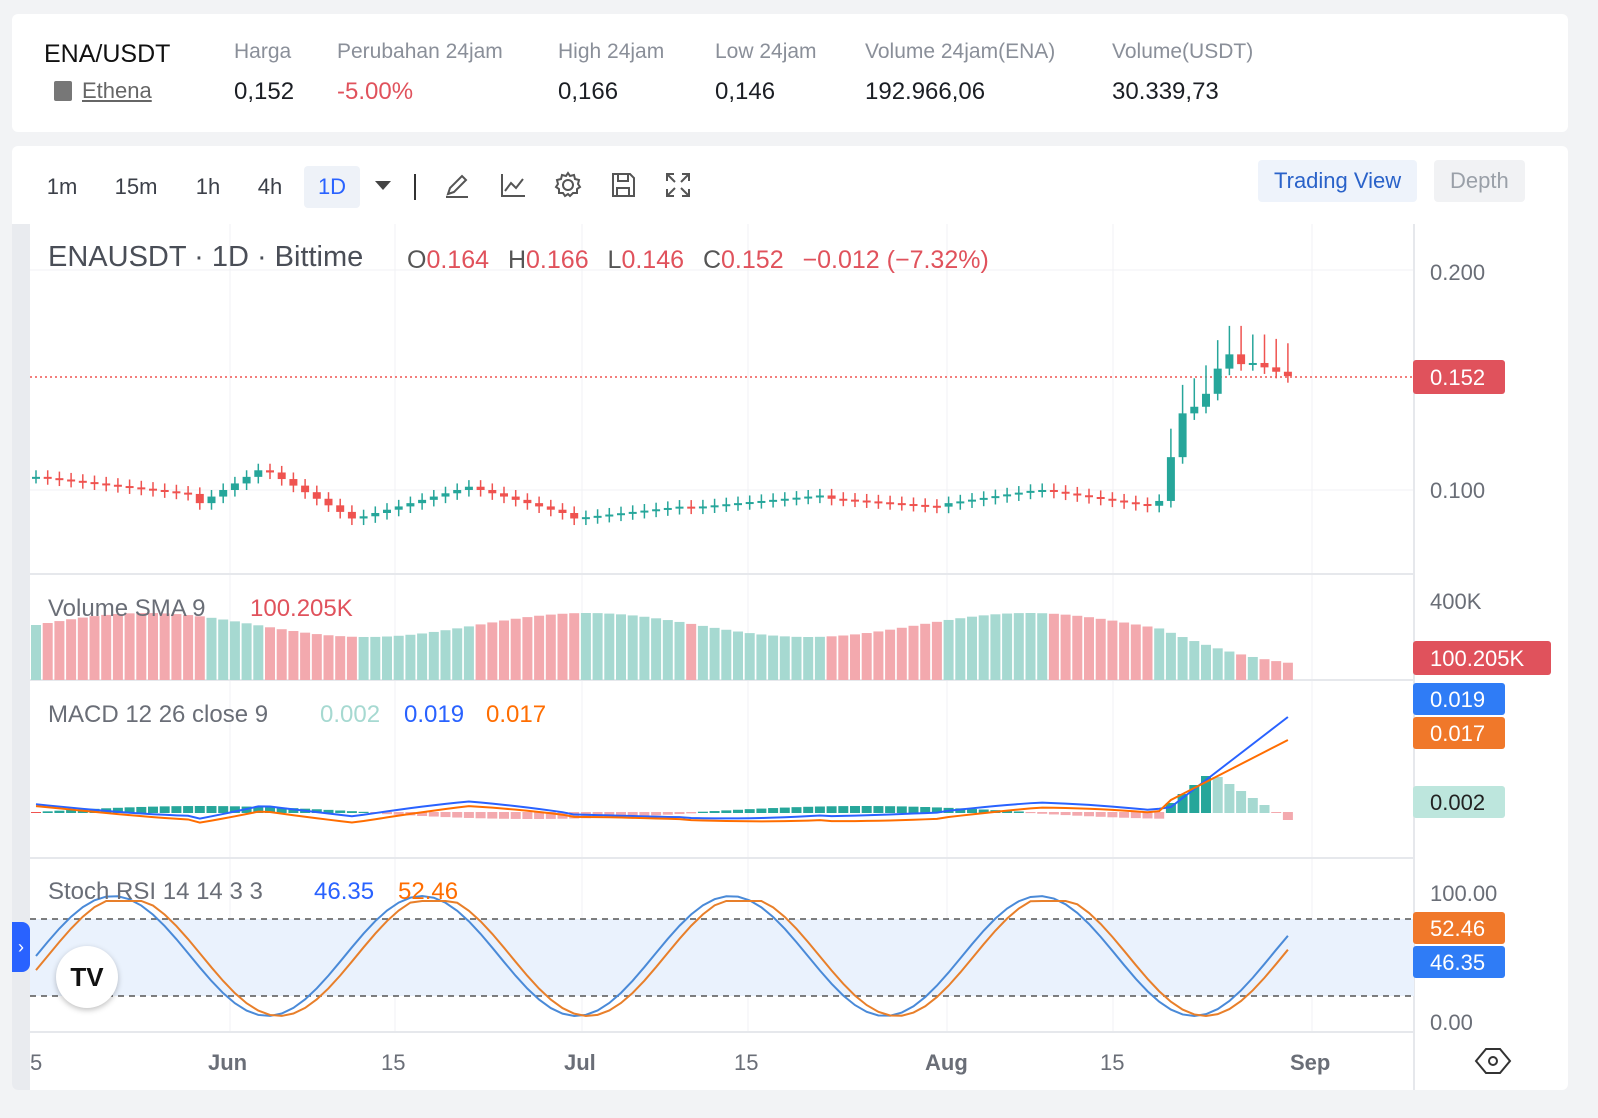 Image resolution: width=1598 pixels, height=1118 pixels. I want to click on stat-high: High 24jam 0,166, so click(611, 73).